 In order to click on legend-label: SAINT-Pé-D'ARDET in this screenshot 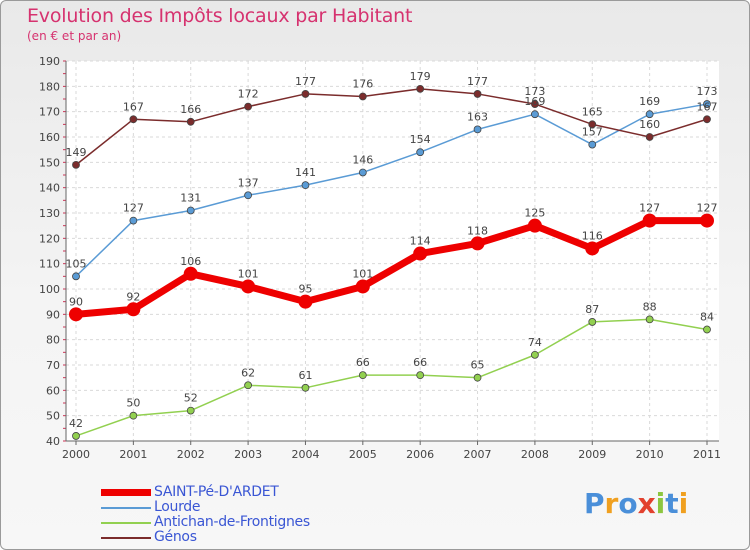, I will do `click(216, 492)`.